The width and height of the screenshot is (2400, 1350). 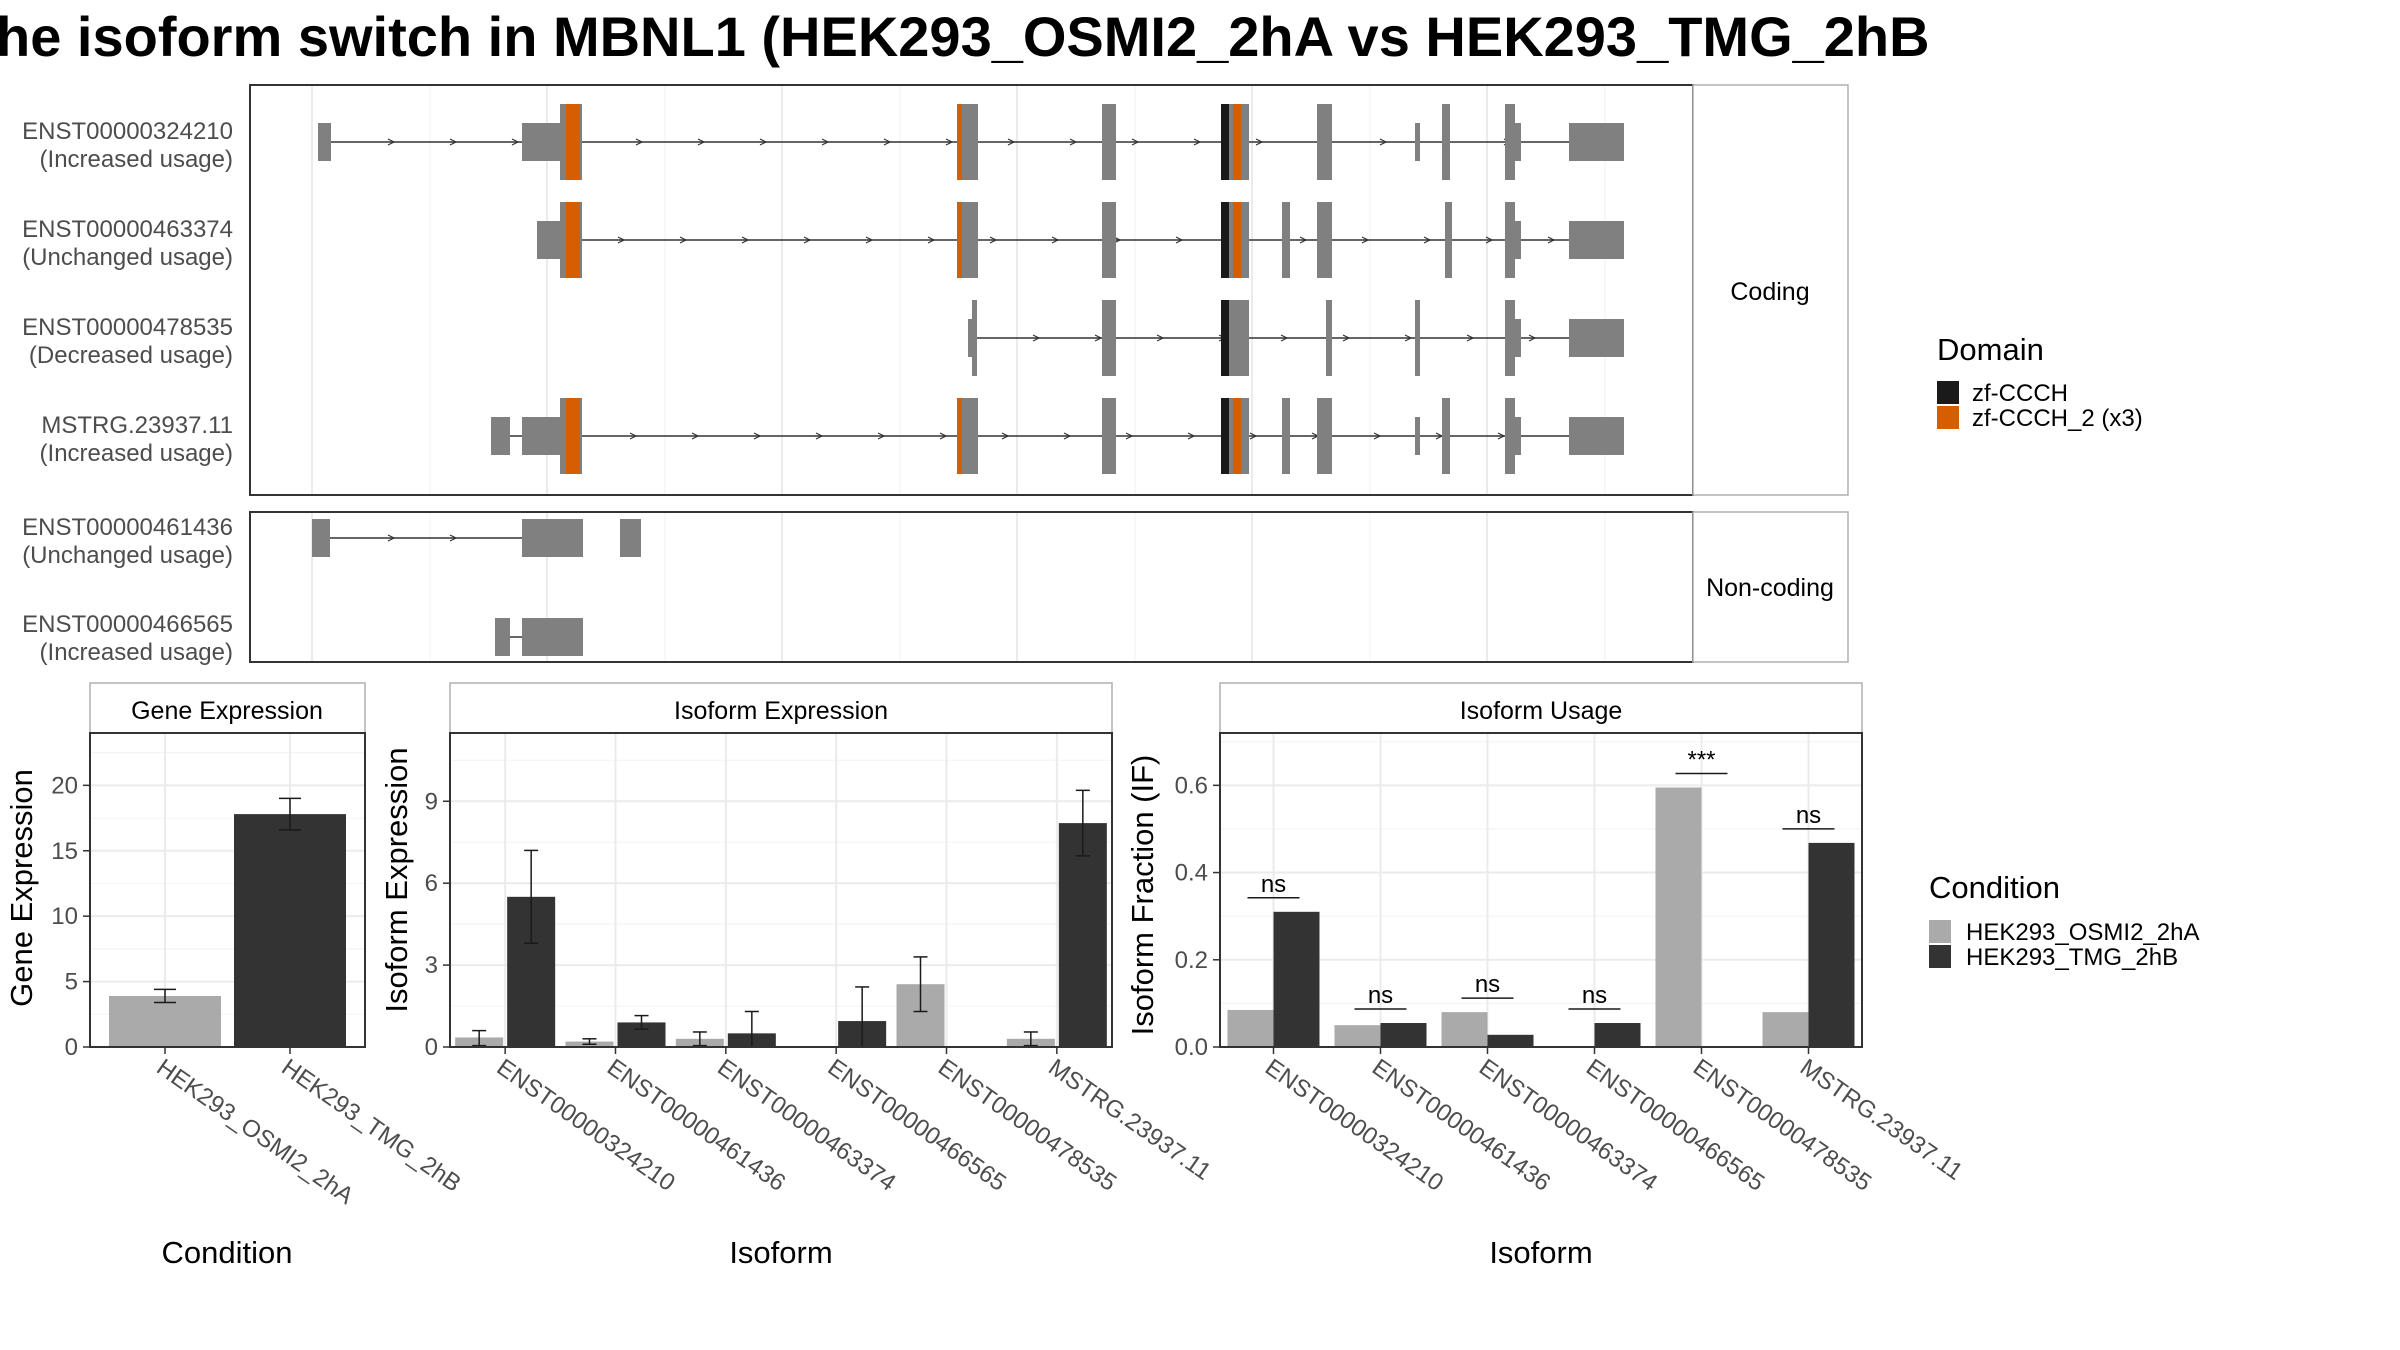 I want to click on y-tick-label: 10, so click(x=64, y=916).